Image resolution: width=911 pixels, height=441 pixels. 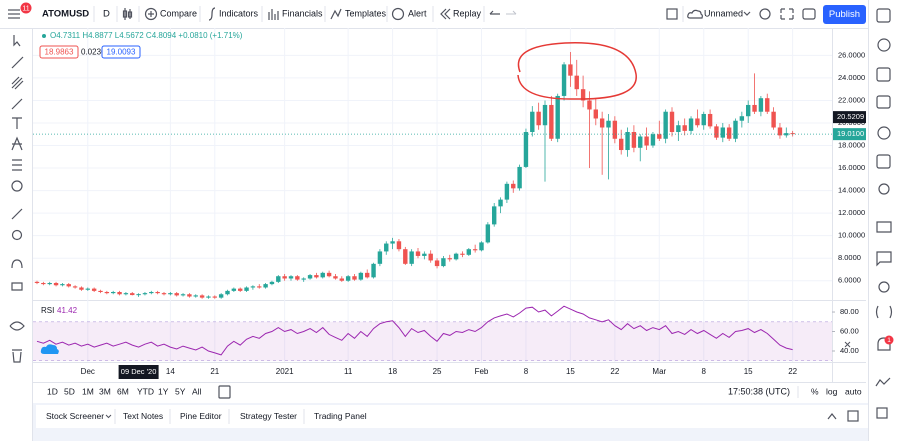 What do you see at coordinates (273, 14) in the screenshot?
I see `financials-icon` at bounding box center [273, 14].